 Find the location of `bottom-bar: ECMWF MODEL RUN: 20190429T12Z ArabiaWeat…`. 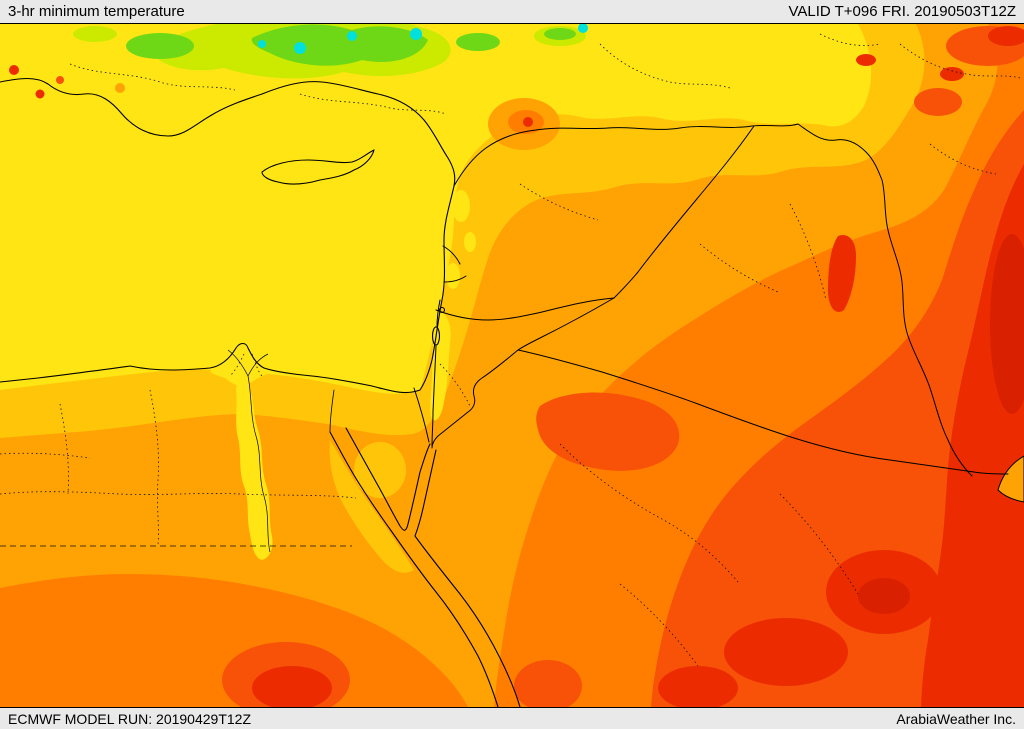

bottom-bar: ECMWF MODEL RUN: 20190429T12Z ArabiaWeat… is located at coordinates (512, 718).